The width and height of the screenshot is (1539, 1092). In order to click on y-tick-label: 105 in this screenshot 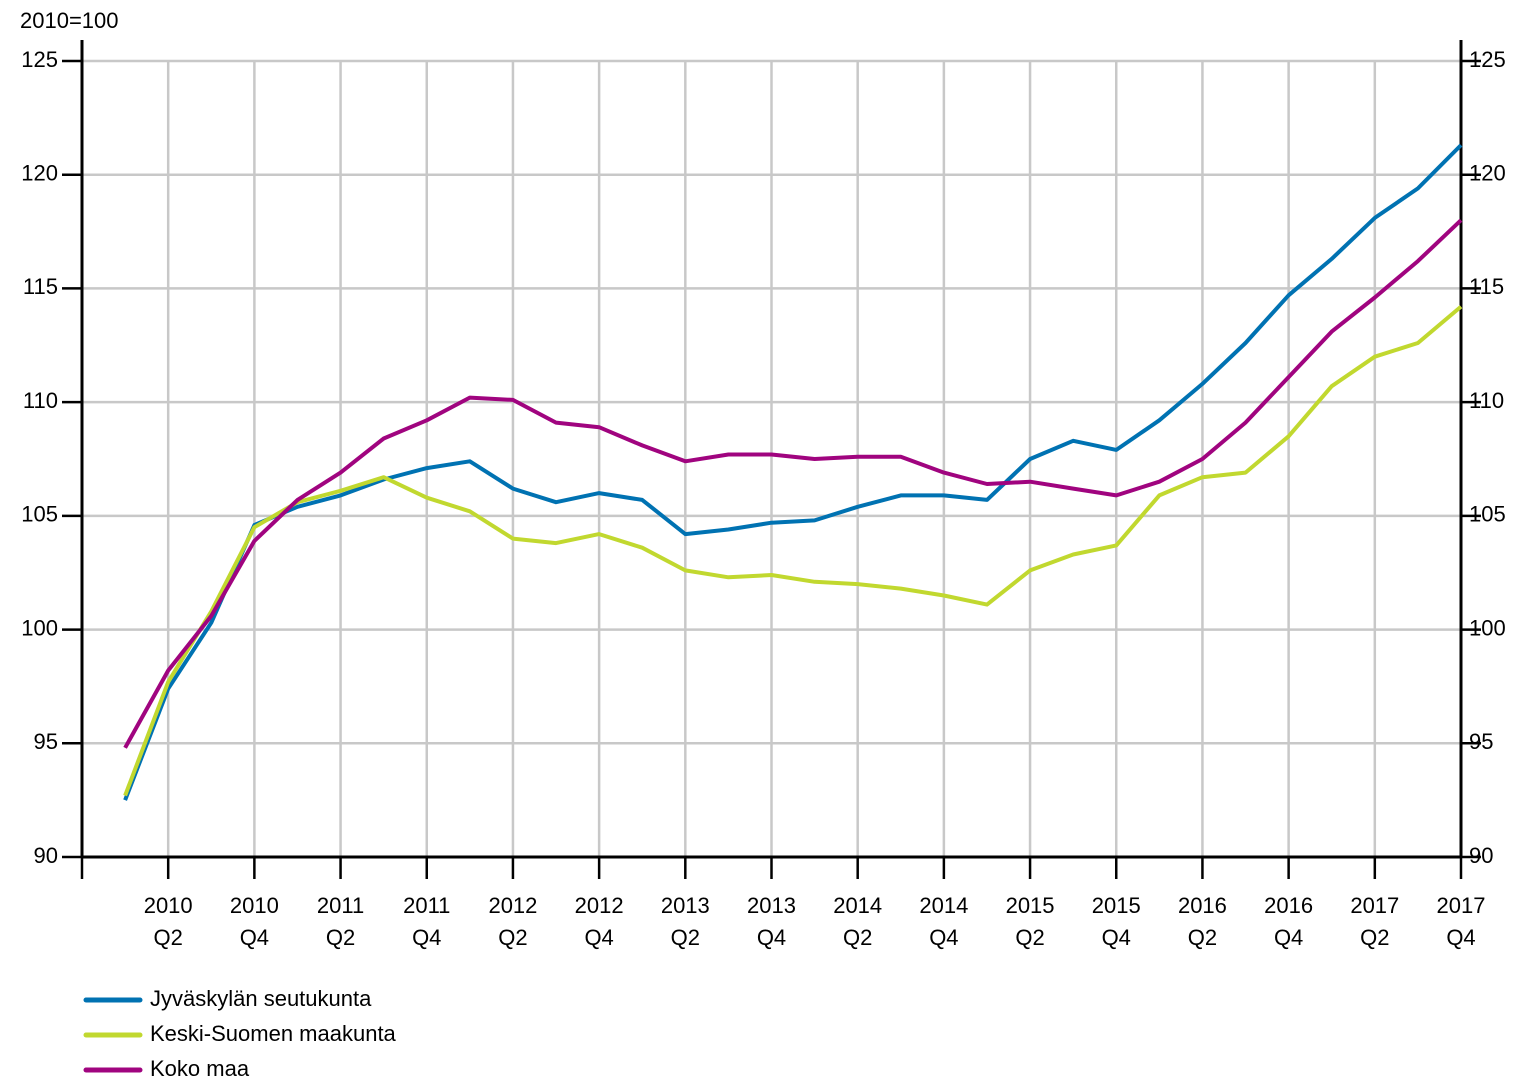, I will do `click(39, 514)`.